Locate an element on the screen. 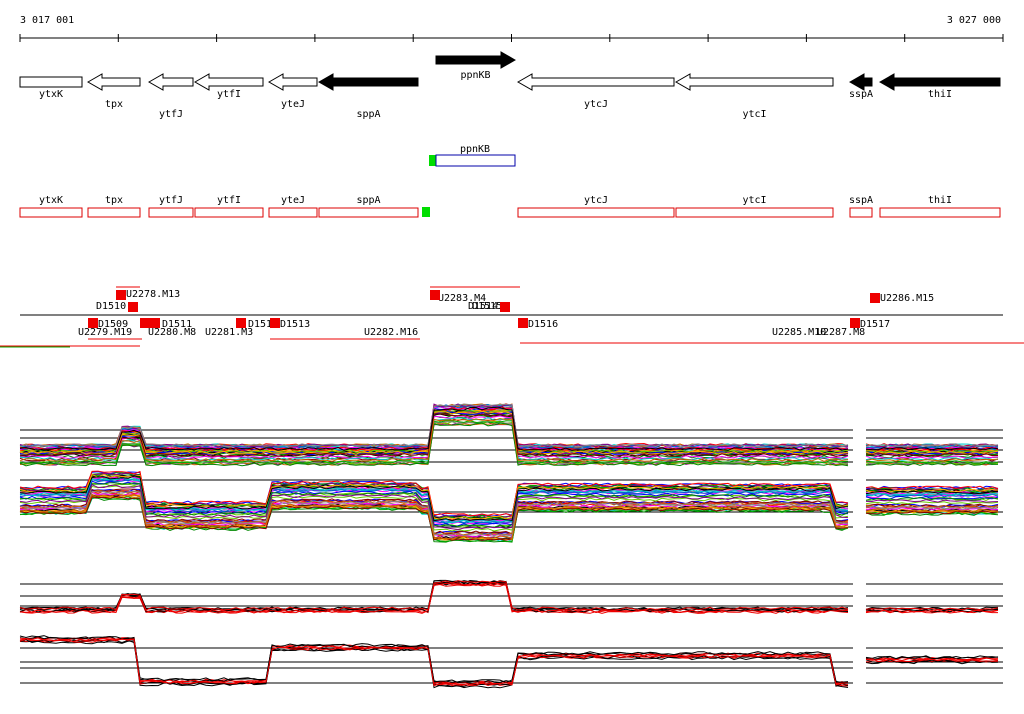 Image resolution: width=1024 pixels, height=714 pixels. feature-label: D1515 is located at coordinates (487, 306).